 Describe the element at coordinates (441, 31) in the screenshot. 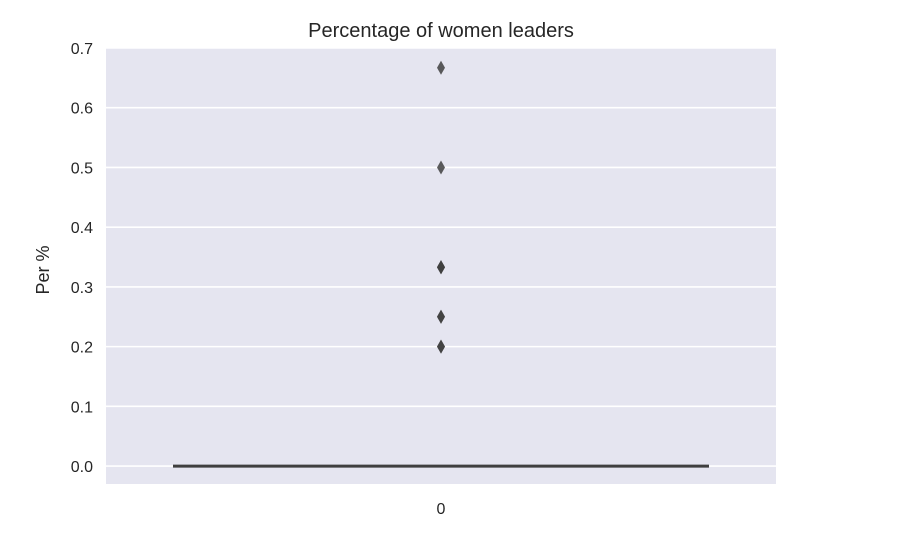

I see `chart-title: Percentage of women leaders` at that location.